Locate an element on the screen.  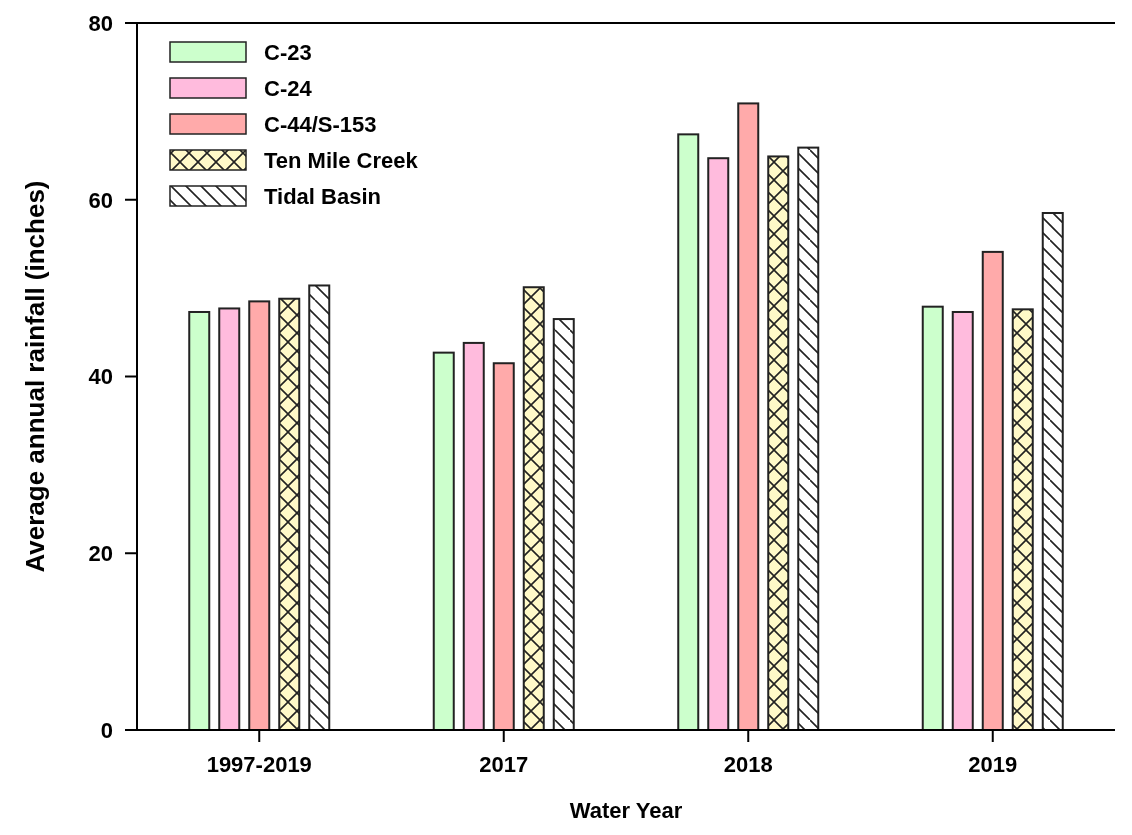
legend-label: C-23 is located at coordinates (288, 52).